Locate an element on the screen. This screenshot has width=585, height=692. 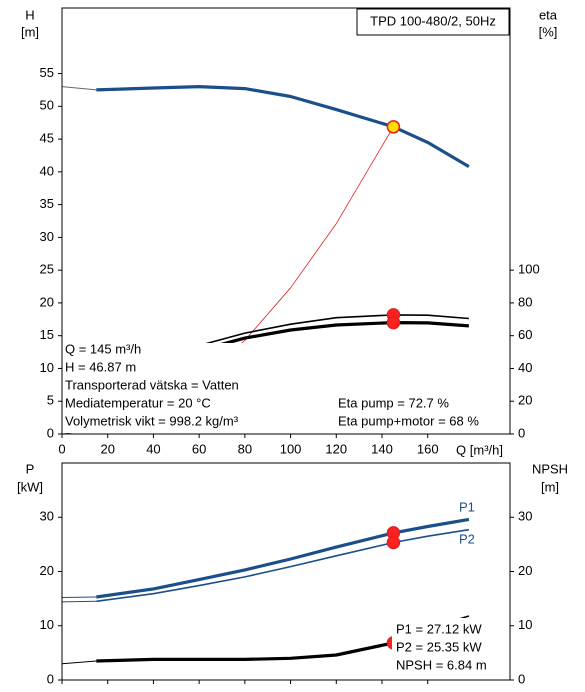
y2-tick-label: 30 is located at coordinates (525, 516).